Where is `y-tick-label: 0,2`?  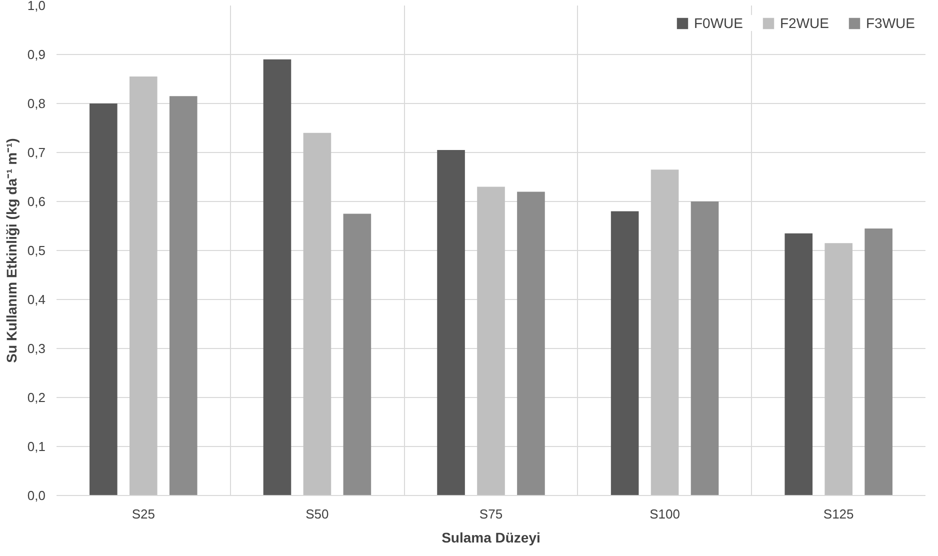 y-tick-label: 0,2 is located at coordinates (36, 397).